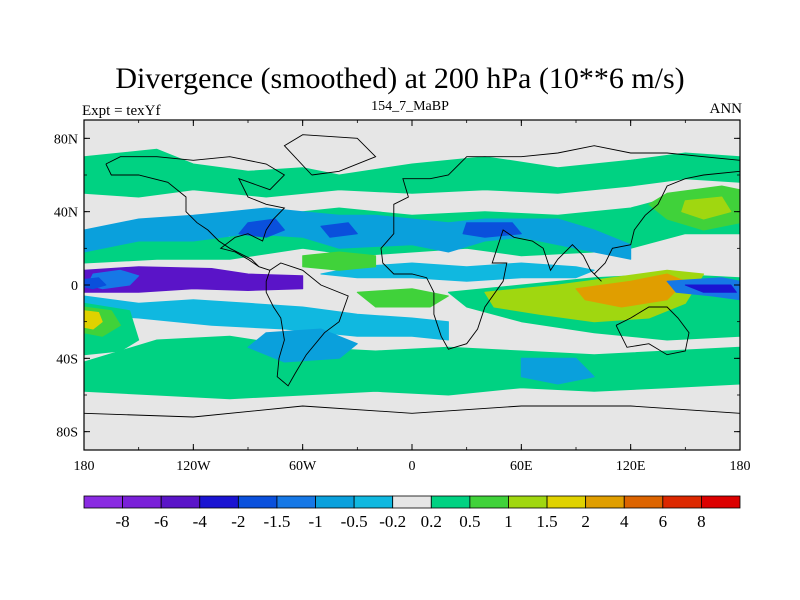  I want to click on y-tick-label-4: 80S, so click(67, 433).